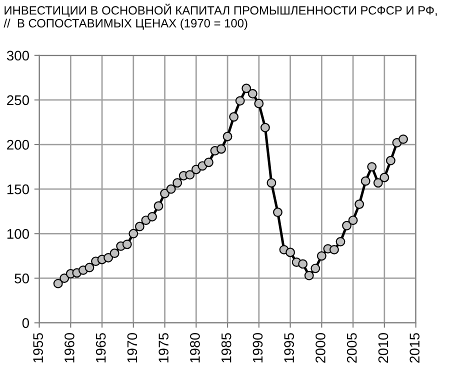  Describe the element at coordinates (22, 279) in the screenshot. I see `y-tick-label: 50` at that location.